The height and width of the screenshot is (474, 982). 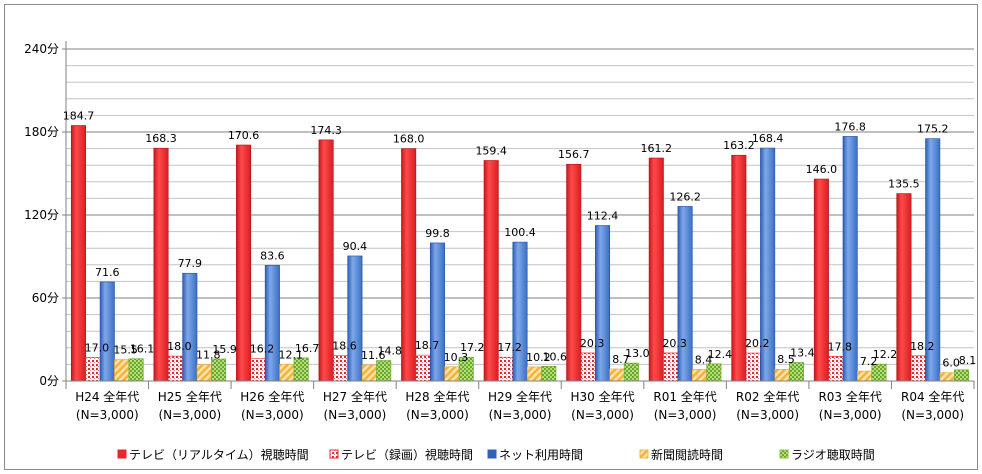 I want to click on data-label: 18.2, so click(x=922, y=346).